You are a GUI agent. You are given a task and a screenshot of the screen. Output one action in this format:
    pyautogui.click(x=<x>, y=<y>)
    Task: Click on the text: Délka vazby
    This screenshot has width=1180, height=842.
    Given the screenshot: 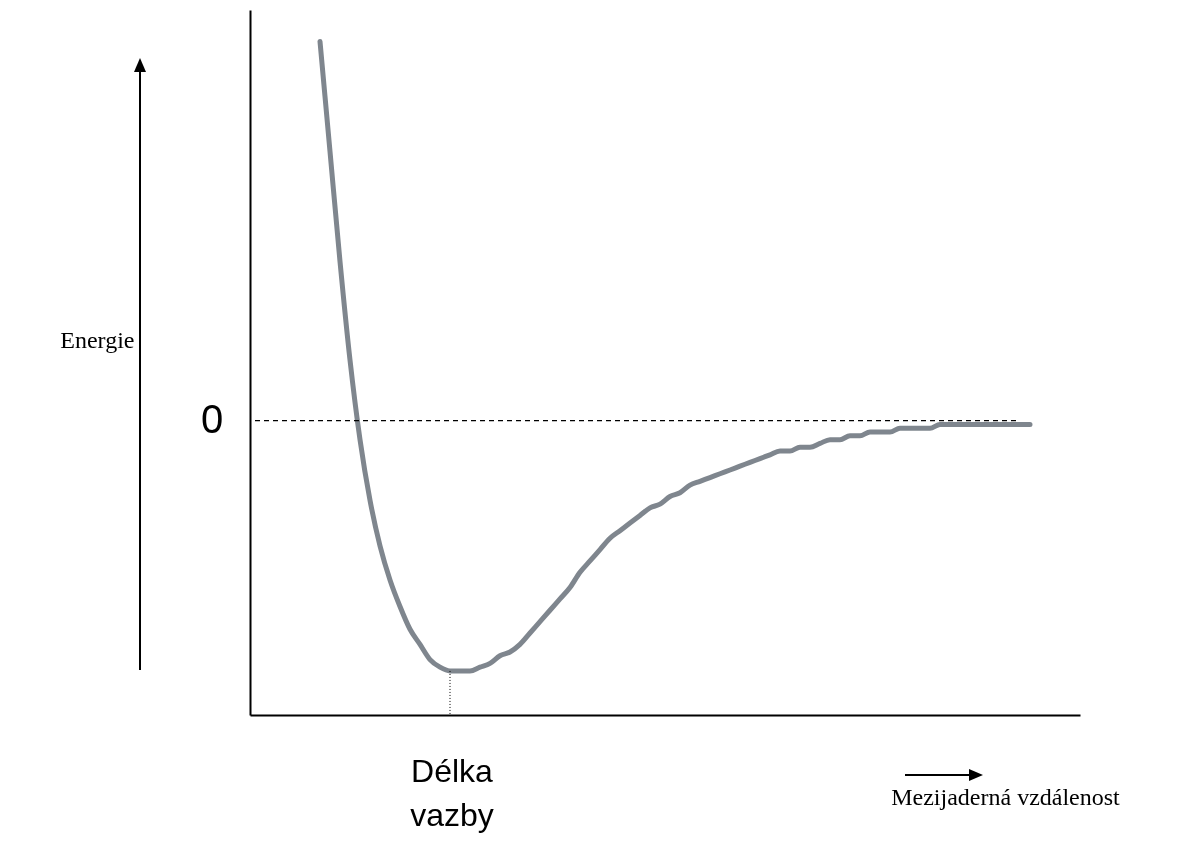 What is the action you would take?
    pyautogui.click(x=452, y=793)
    